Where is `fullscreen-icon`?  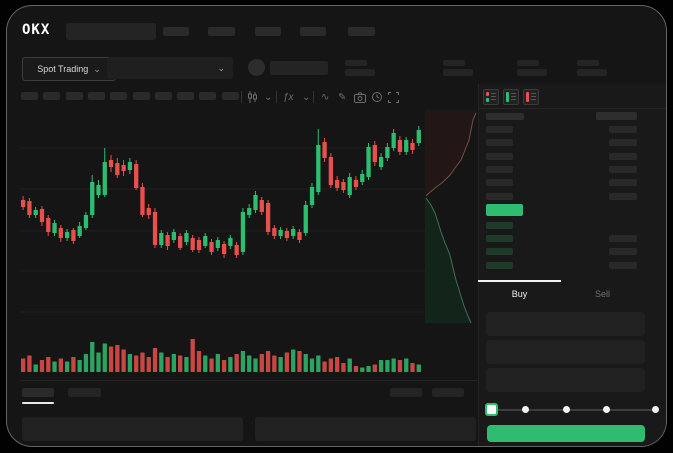
fullscreen-icon is located at coordinates (393, 97).